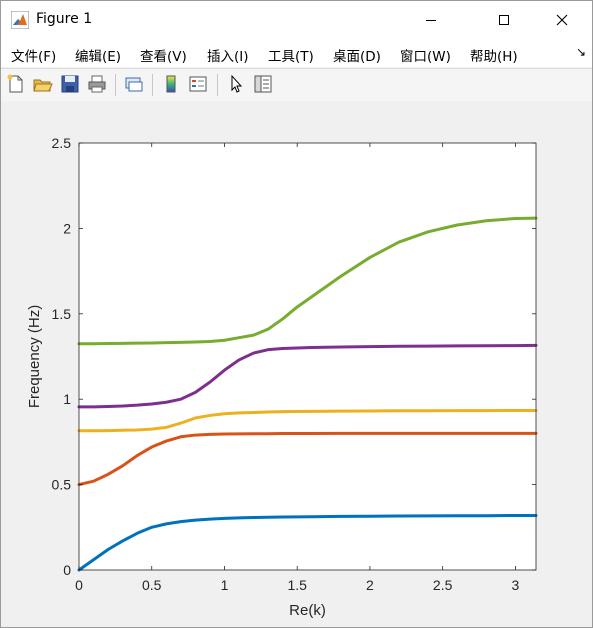  I want to click on menu-insert: 插入(I), so click(228, 57).